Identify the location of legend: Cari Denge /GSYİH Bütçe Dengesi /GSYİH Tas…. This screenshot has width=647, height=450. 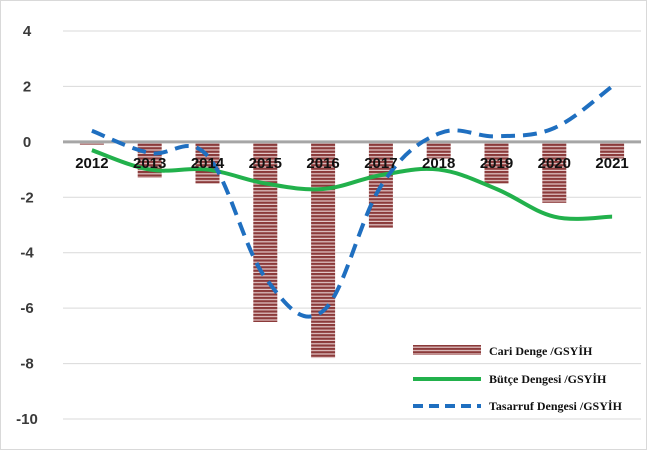
(518, 378).